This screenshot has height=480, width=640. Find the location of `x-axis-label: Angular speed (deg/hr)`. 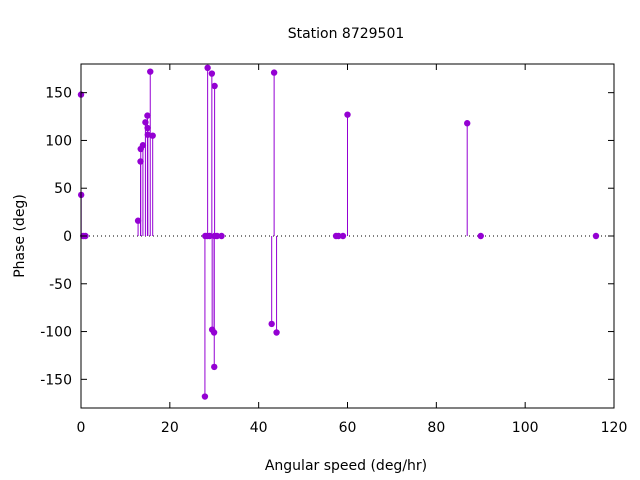

x-axis-label: Angular speed (deg/hr) is located at coordinates (346, 466).